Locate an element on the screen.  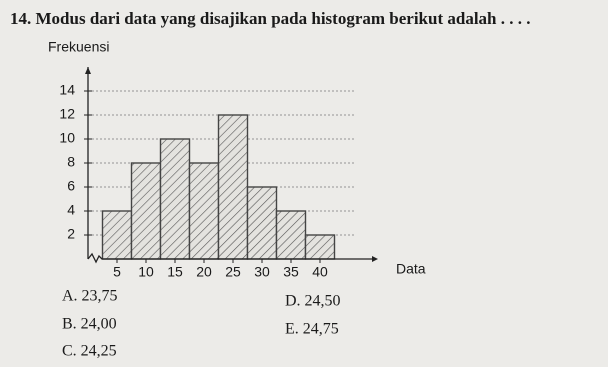
y-tick-label: 6 is located at coordinates (71, 186).